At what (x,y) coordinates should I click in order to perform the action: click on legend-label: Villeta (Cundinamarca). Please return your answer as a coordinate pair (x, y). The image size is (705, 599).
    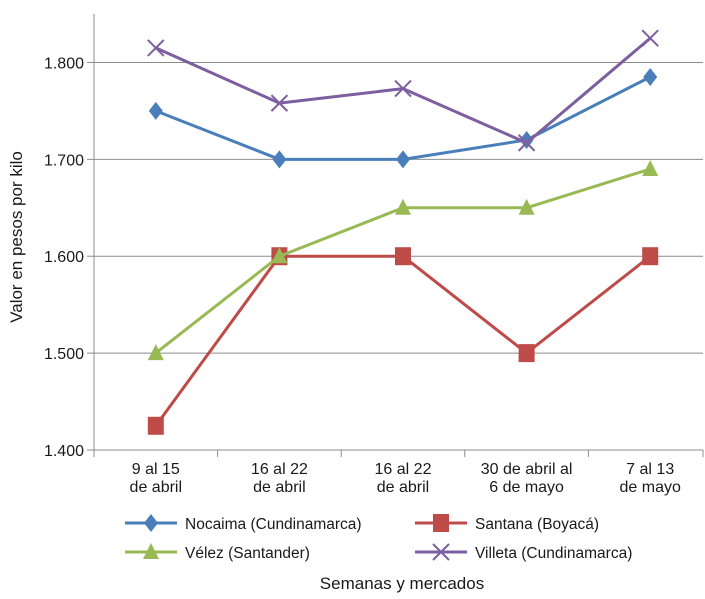
    Looking at the image, I should click on (553, 553).